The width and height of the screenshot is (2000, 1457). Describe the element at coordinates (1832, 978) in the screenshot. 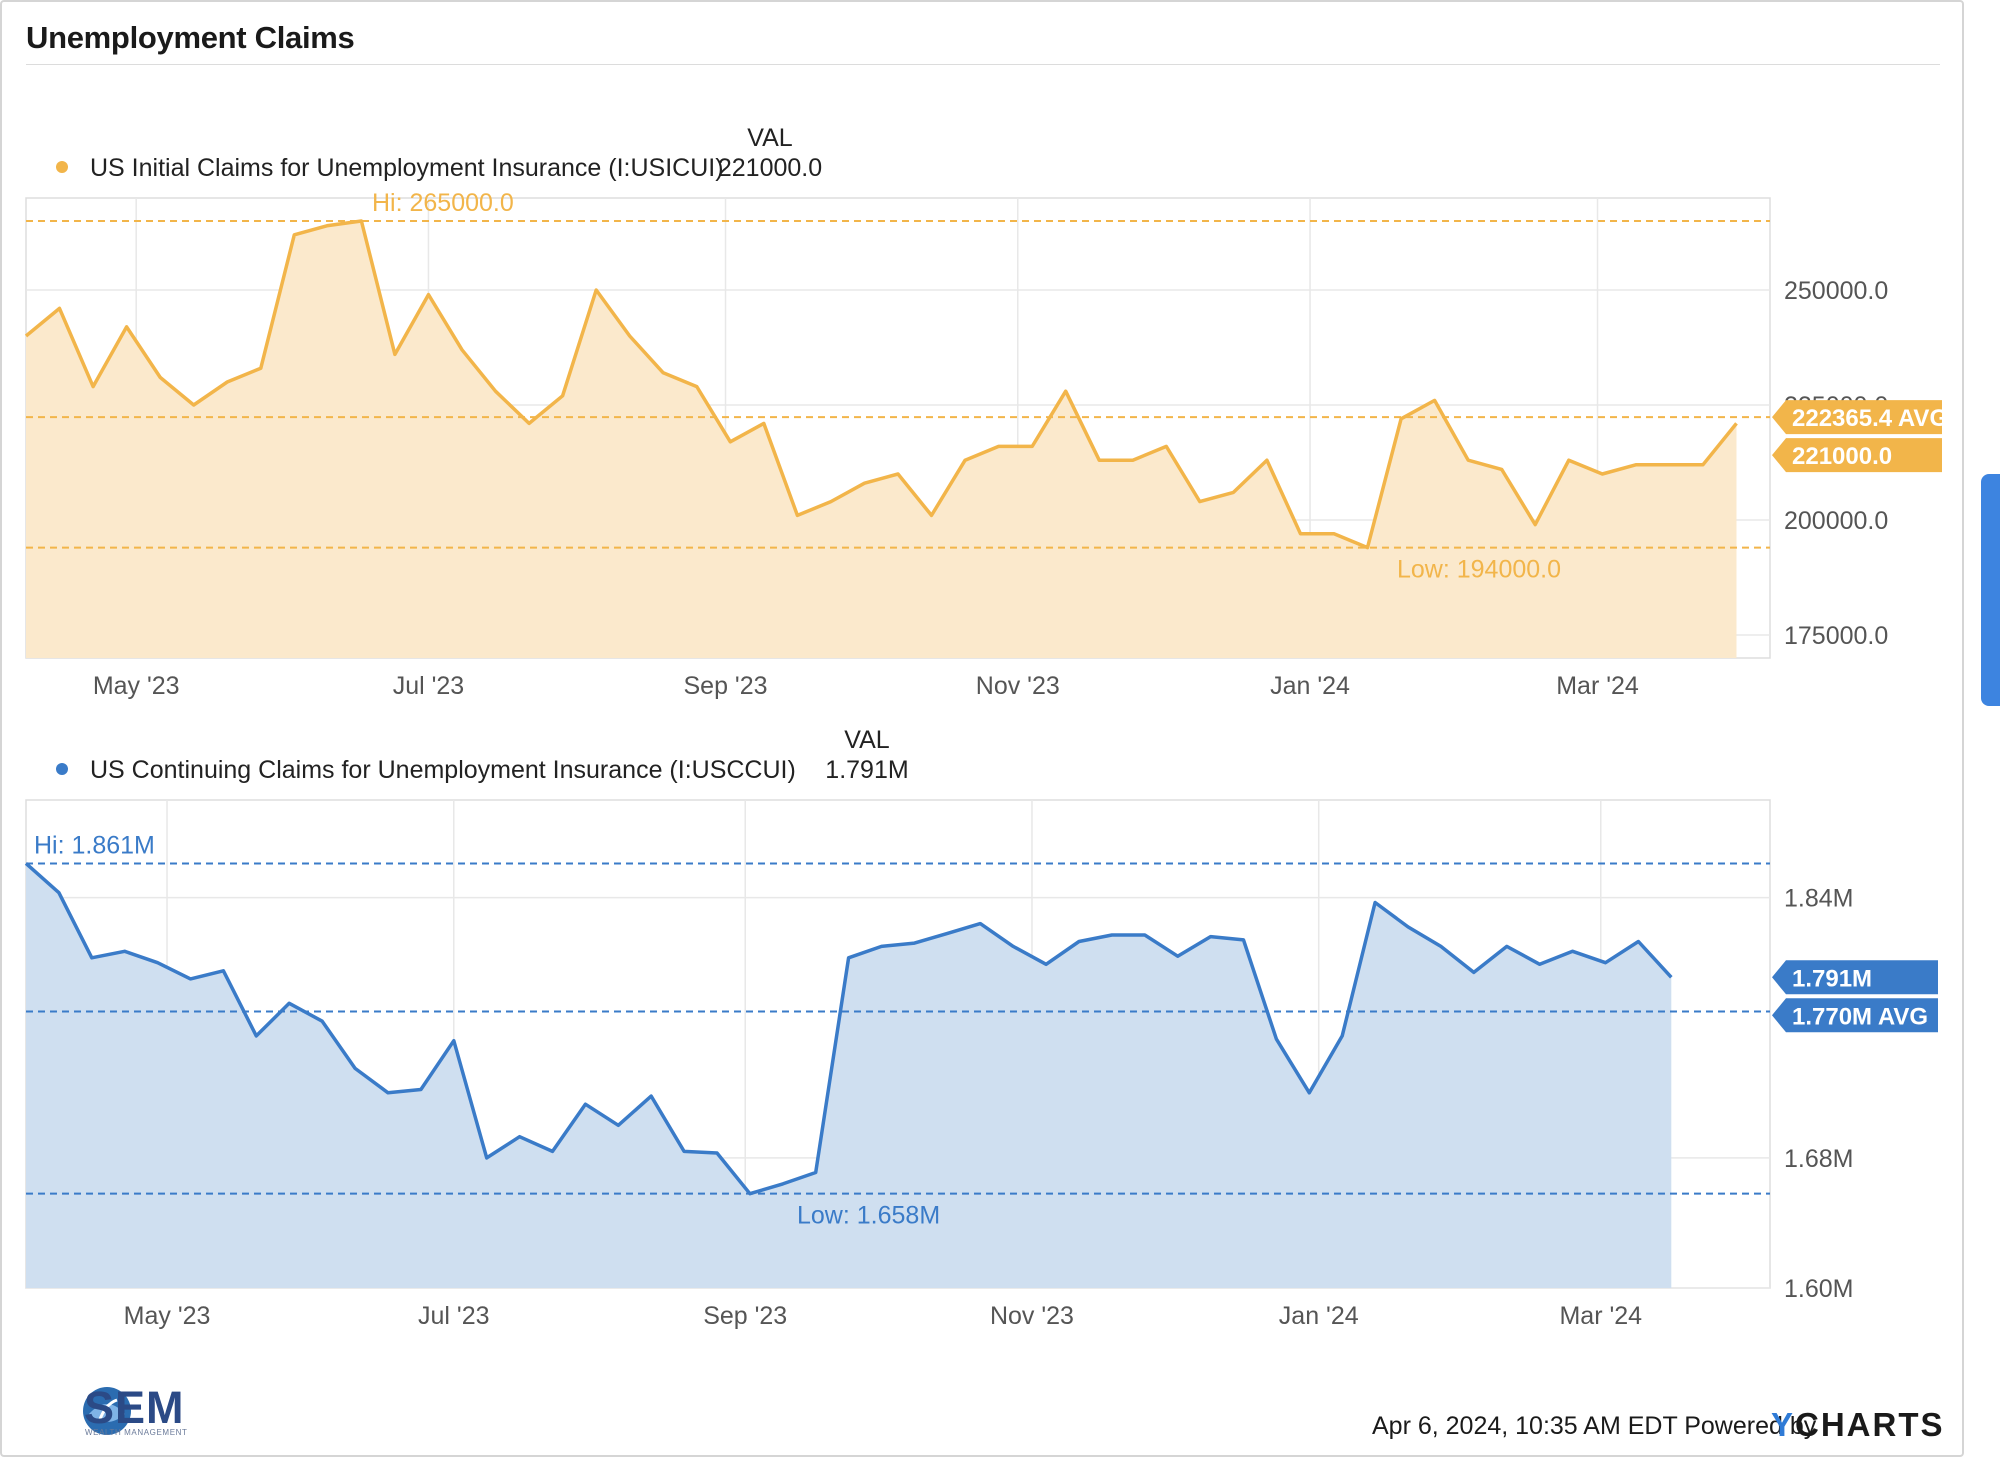

I see `last-value-tag: 1.791M` at that location.